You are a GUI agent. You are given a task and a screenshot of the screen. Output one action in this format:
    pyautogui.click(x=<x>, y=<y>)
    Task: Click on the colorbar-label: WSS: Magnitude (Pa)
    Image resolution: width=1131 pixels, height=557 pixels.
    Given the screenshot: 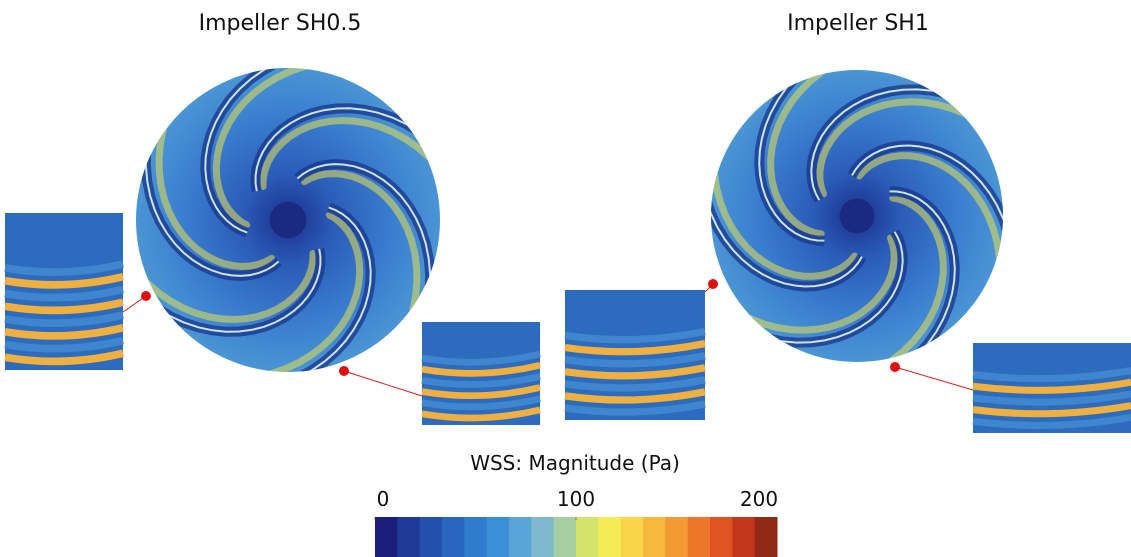 What is the action you would take?
    pyautogui.click(x=575, y=463)
    